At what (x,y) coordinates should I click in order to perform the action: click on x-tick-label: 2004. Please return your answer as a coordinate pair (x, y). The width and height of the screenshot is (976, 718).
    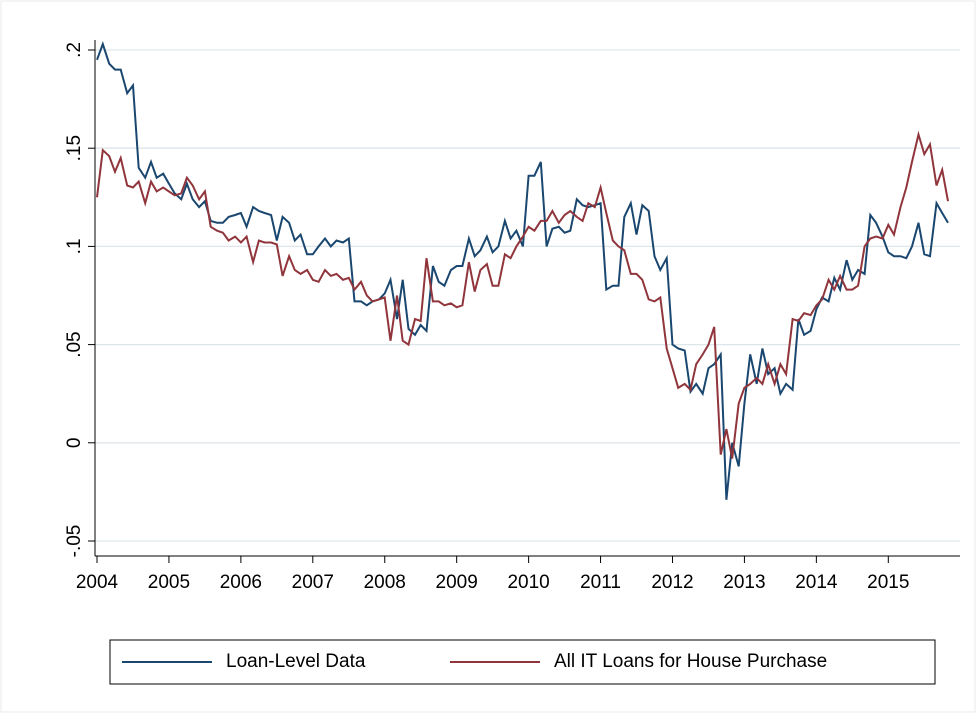
    Looking at the image, I should click on (97, 582).